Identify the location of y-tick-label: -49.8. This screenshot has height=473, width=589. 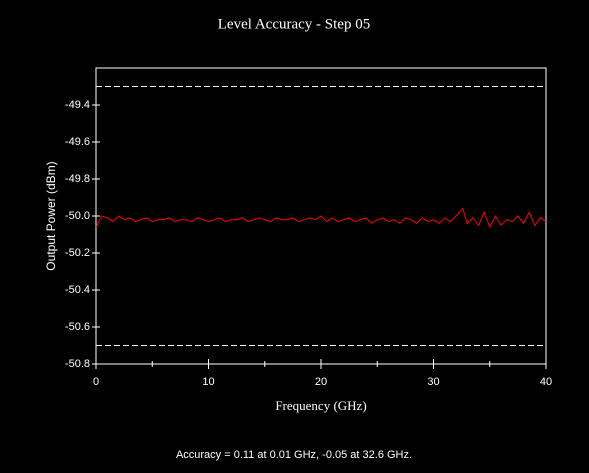
(77, 179).